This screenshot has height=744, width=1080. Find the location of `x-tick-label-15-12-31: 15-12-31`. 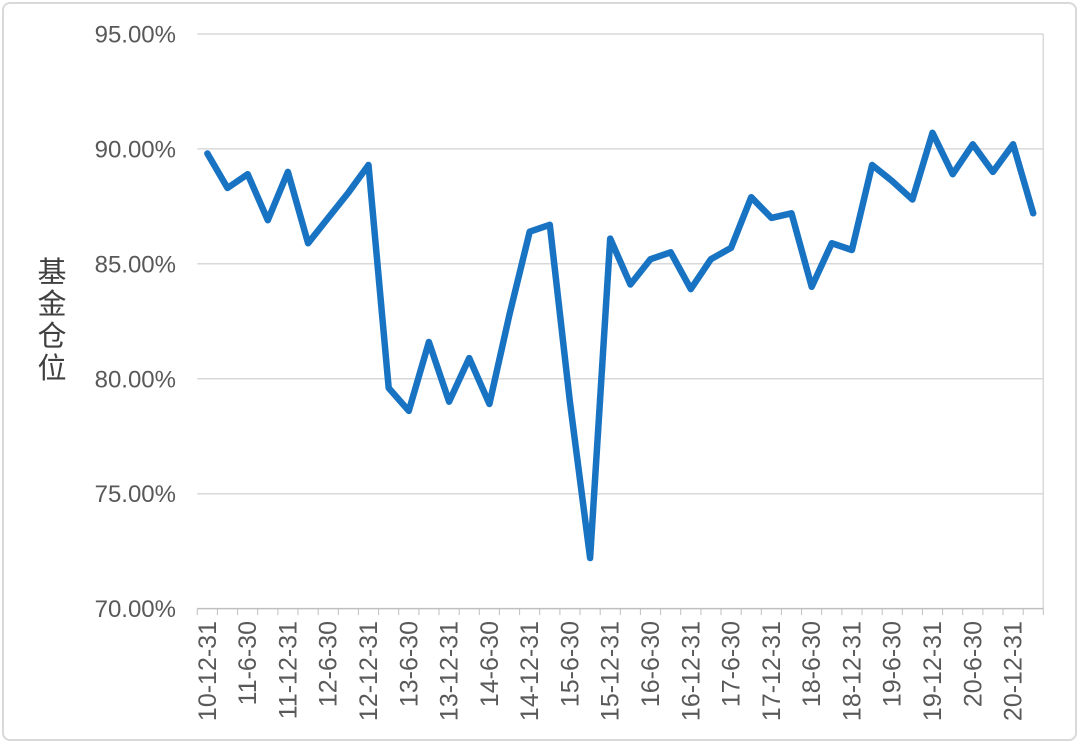

x-tick-label-15-12-31: 15-12-31 is located at coordinates (611, 671).